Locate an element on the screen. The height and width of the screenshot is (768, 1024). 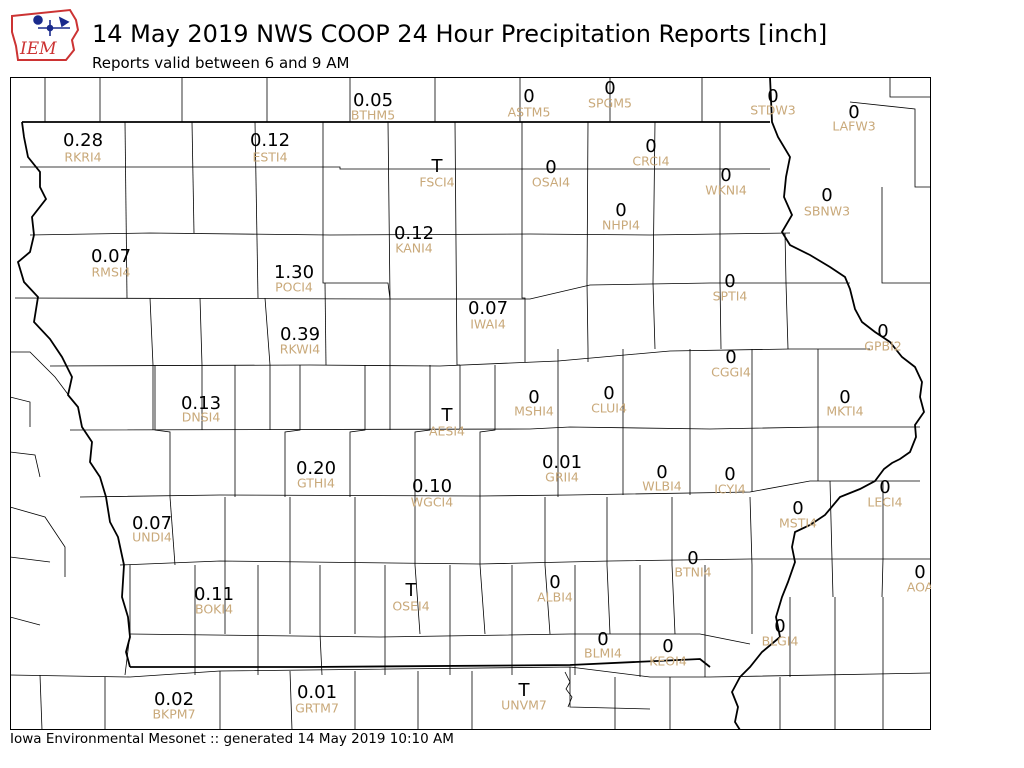
precip-value: 0.20 is located at coordinates (316, 468).